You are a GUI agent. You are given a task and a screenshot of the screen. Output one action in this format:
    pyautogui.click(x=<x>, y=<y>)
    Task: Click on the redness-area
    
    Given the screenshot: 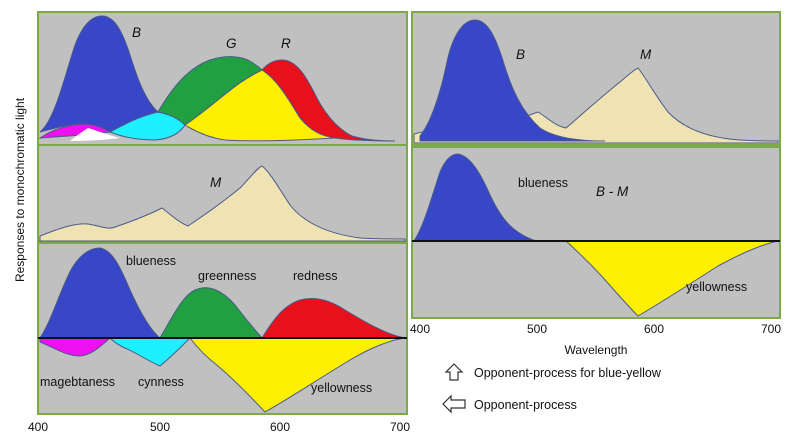 What is the action you would take?
    pyautogui.click(x=333, y=318)
    